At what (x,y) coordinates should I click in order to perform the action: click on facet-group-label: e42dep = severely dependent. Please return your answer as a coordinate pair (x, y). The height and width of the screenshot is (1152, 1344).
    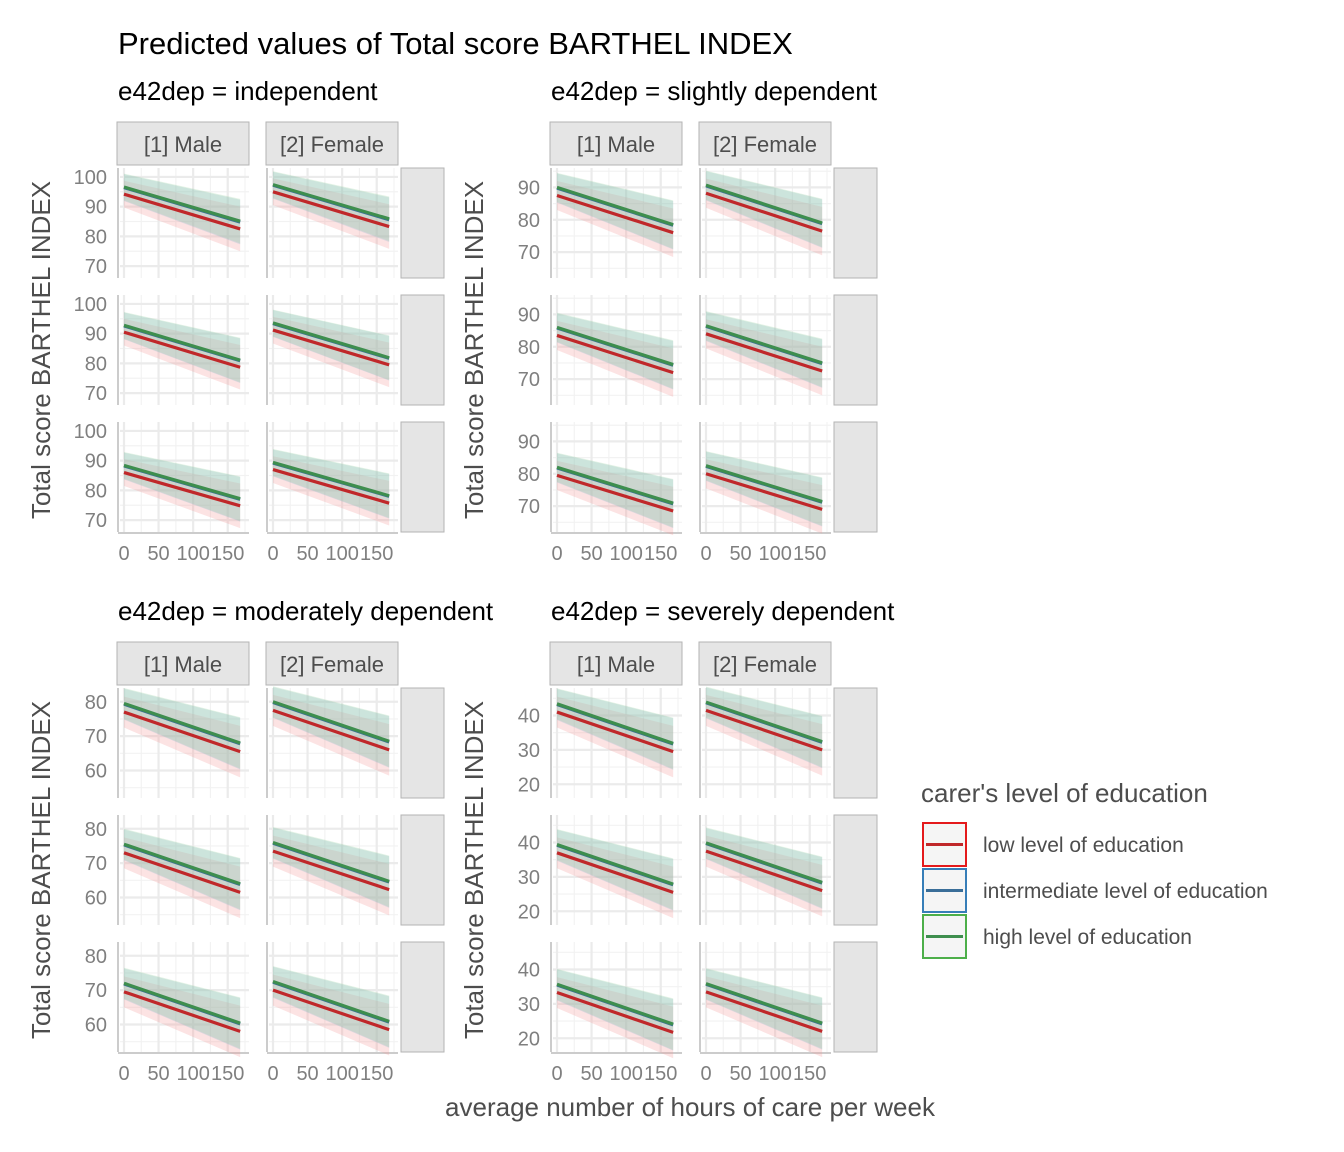
    Looking at the image, I should click on (723, 611).